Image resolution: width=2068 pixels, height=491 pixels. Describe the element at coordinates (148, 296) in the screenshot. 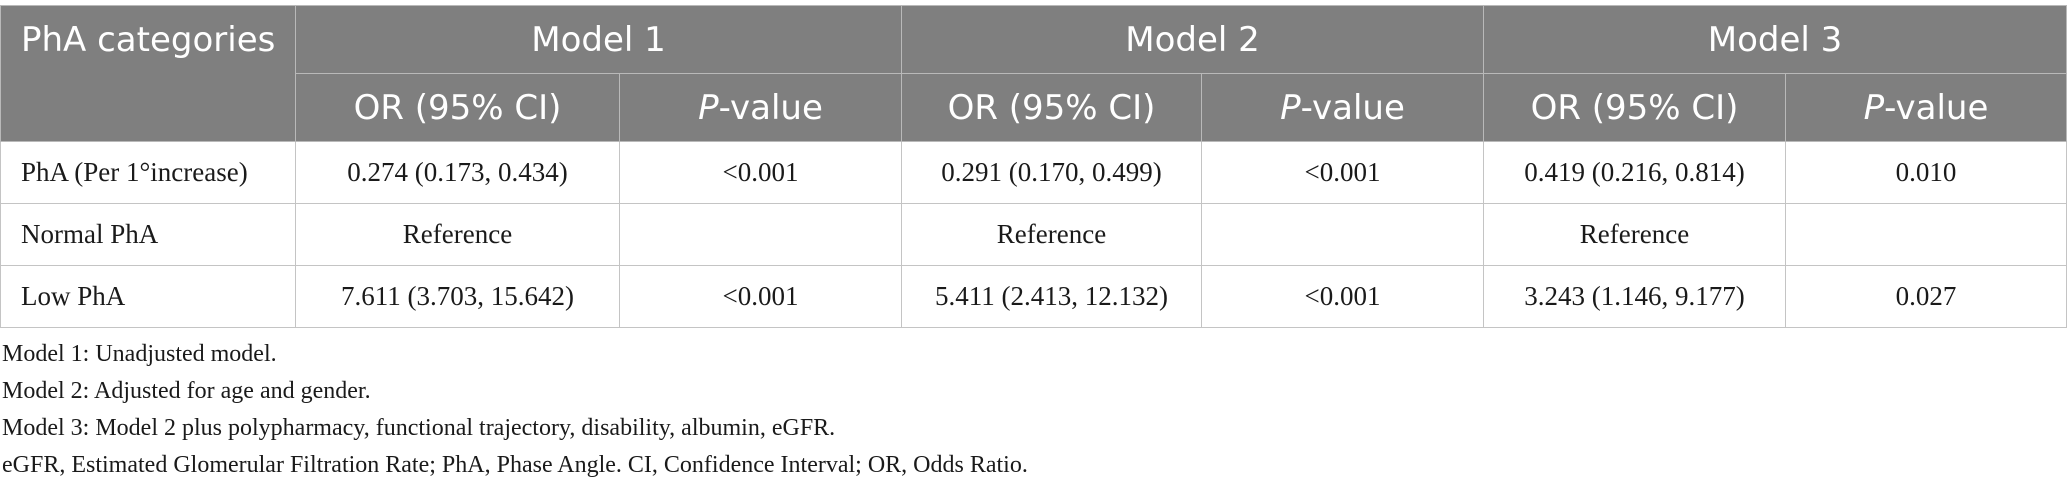

I see `row-label: Low PhA` at that location.